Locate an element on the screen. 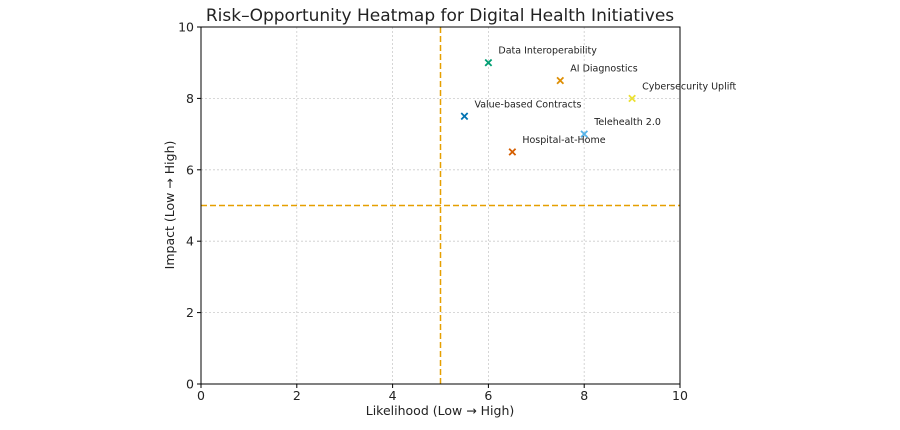  point-label: Data Interoperability is located at coordinates (547, 51).